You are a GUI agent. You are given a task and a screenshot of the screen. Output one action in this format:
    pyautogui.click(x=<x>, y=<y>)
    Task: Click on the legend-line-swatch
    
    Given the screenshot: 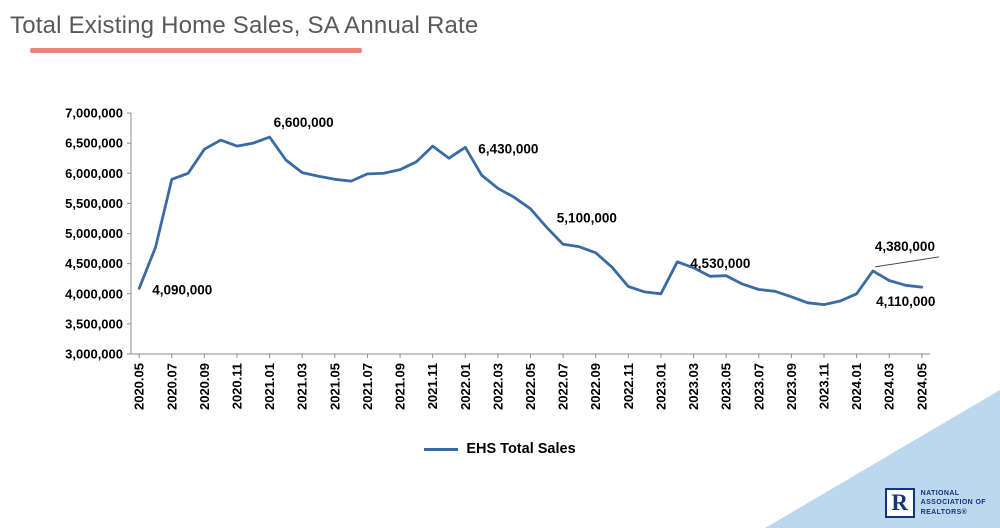 What is the action you would take?
    pyautogui.click(x=441, y=449)
    